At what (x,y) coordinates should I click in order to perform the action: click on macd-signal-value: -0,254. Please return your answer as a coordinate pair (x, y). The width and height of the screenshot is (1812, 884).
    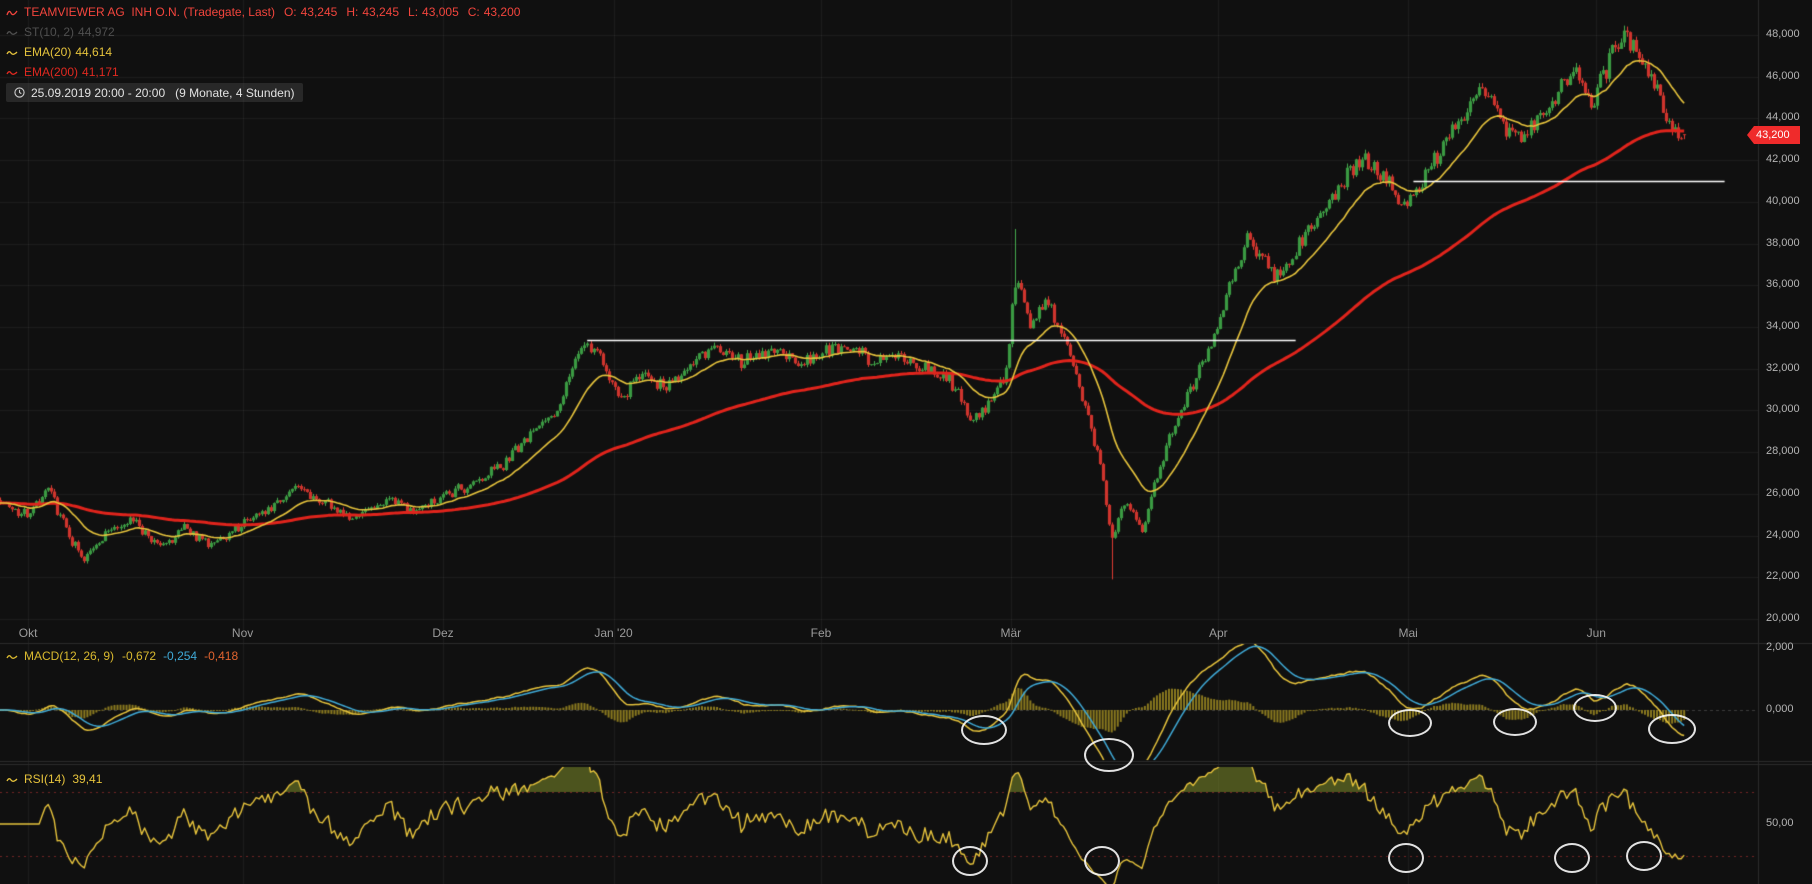
    Looking at the image, I should click on (180, 656).